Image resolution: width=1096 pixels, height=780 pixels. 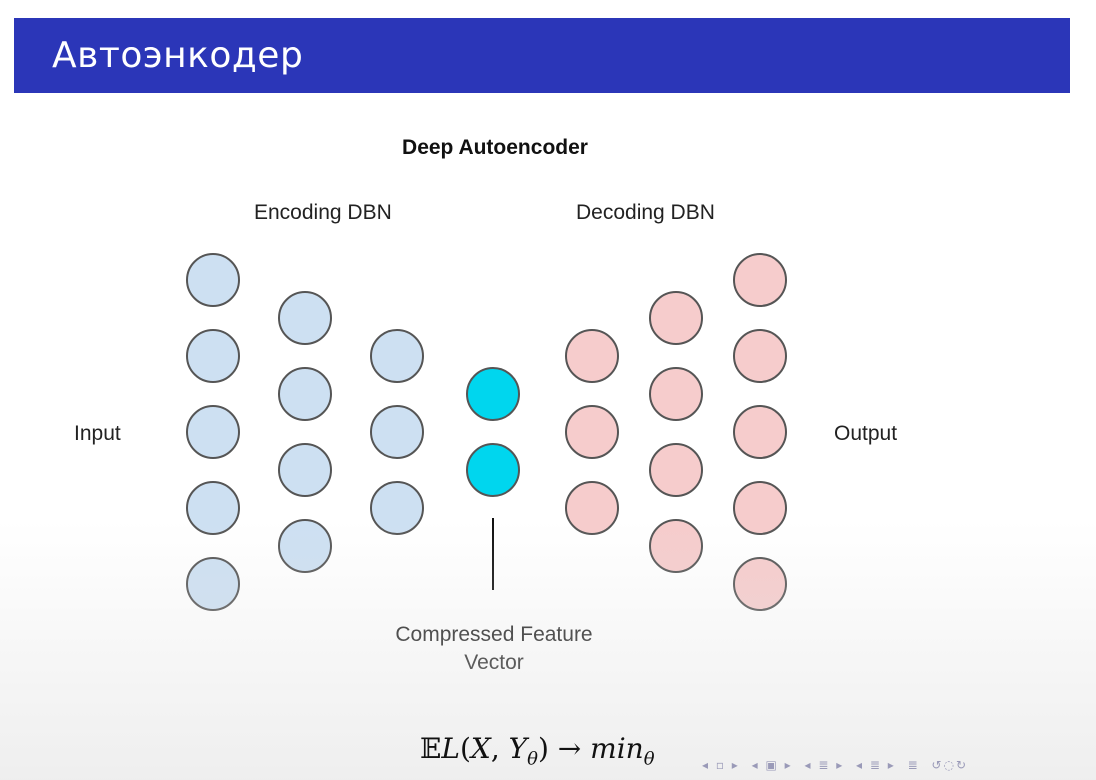 What do you see at coordinates (913, 765) in the screenshot?
I see `nav-list-icon: ≣` at bounding box center [913, 765].